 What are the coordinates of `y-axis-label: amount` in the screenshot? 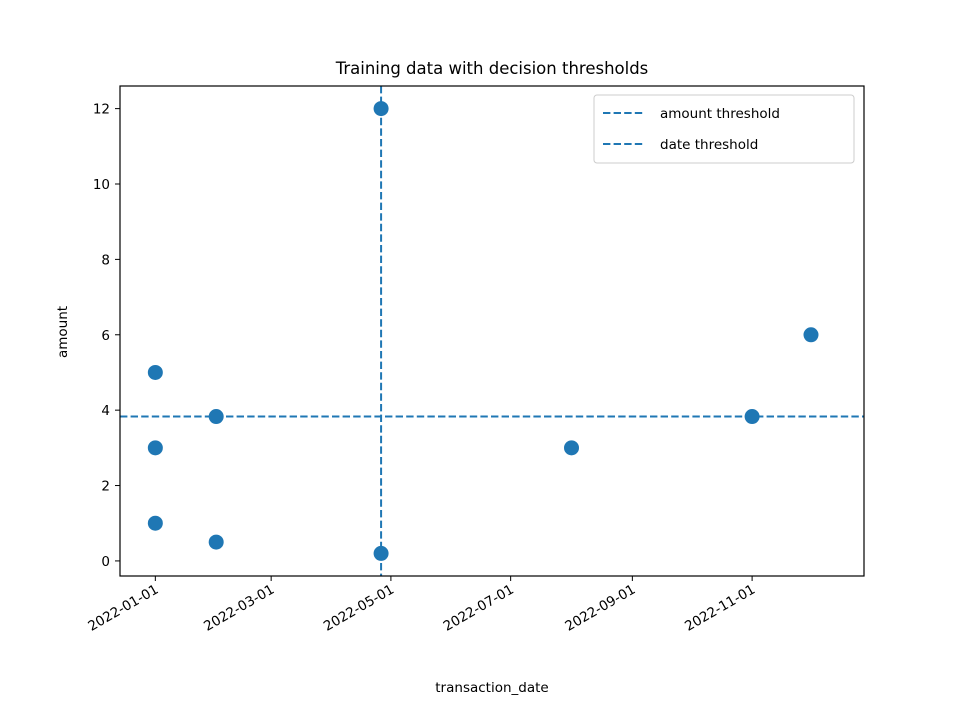 It's located at (63, 332).